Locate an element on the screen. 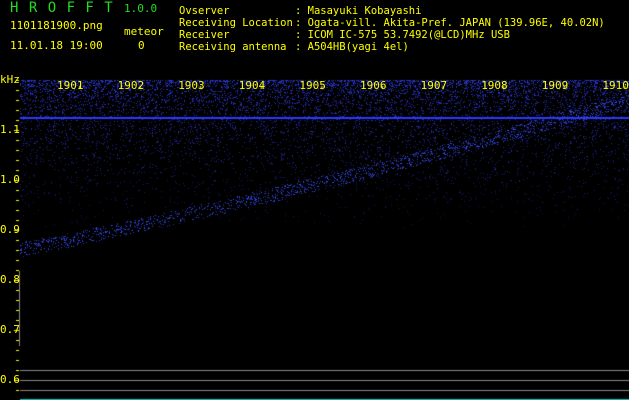 Image resolution: width=629 pixels, height=400 pixels. x-tick-label: 1909 is located at coordinates (555, 85).